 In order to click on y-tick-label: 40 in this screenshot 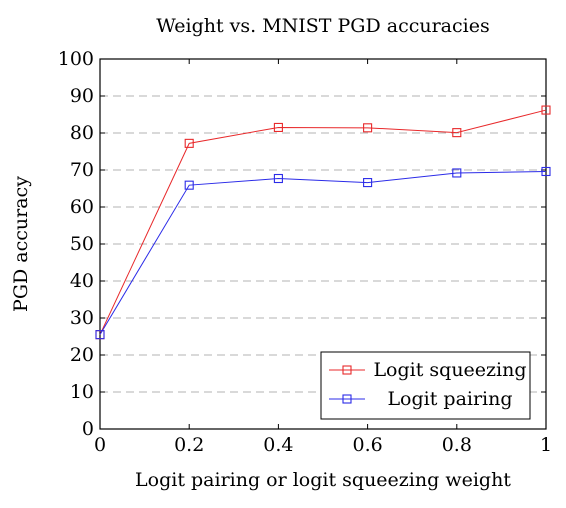, I will do `click(82, 281)`.